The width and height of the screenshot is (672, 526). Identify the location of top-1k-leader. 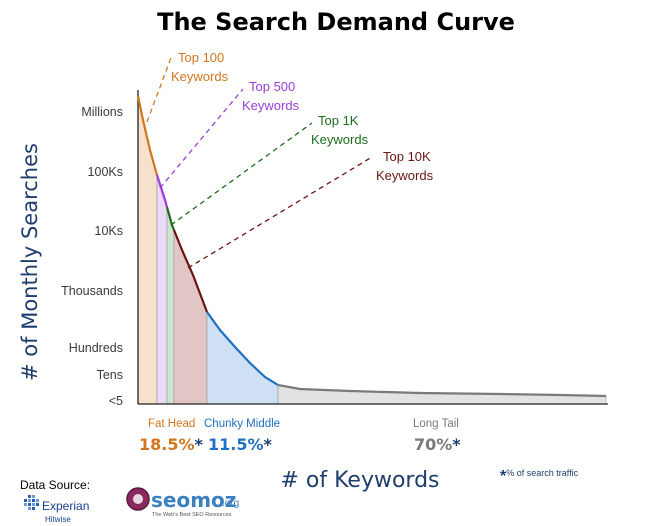
(241, 174).